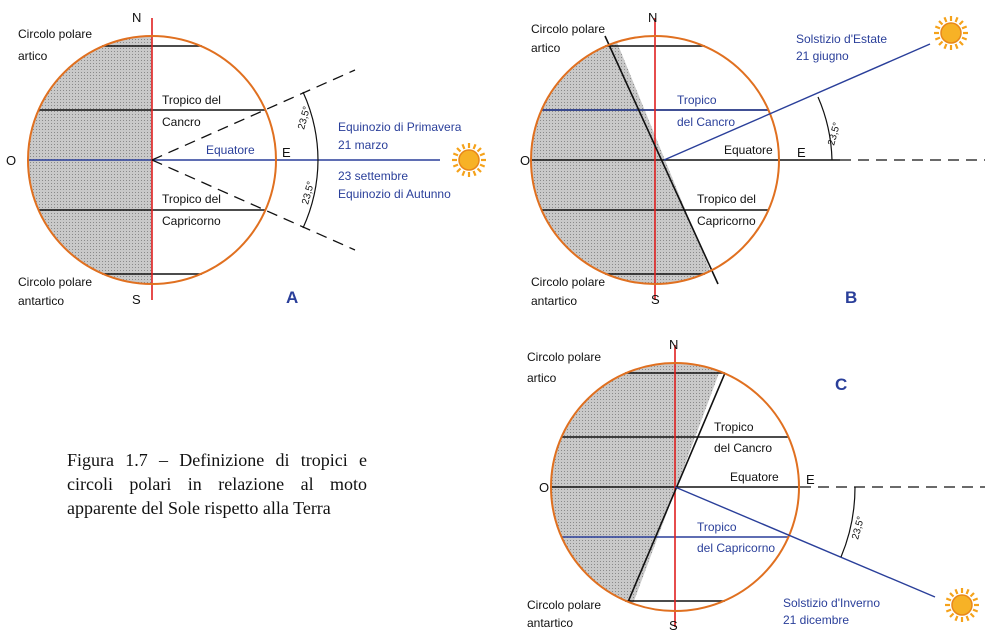  What do you see at coordinates (304, 118) in the screenshot?
I see `angle-label-top: 23,5°` at bounding box center [304, 118].